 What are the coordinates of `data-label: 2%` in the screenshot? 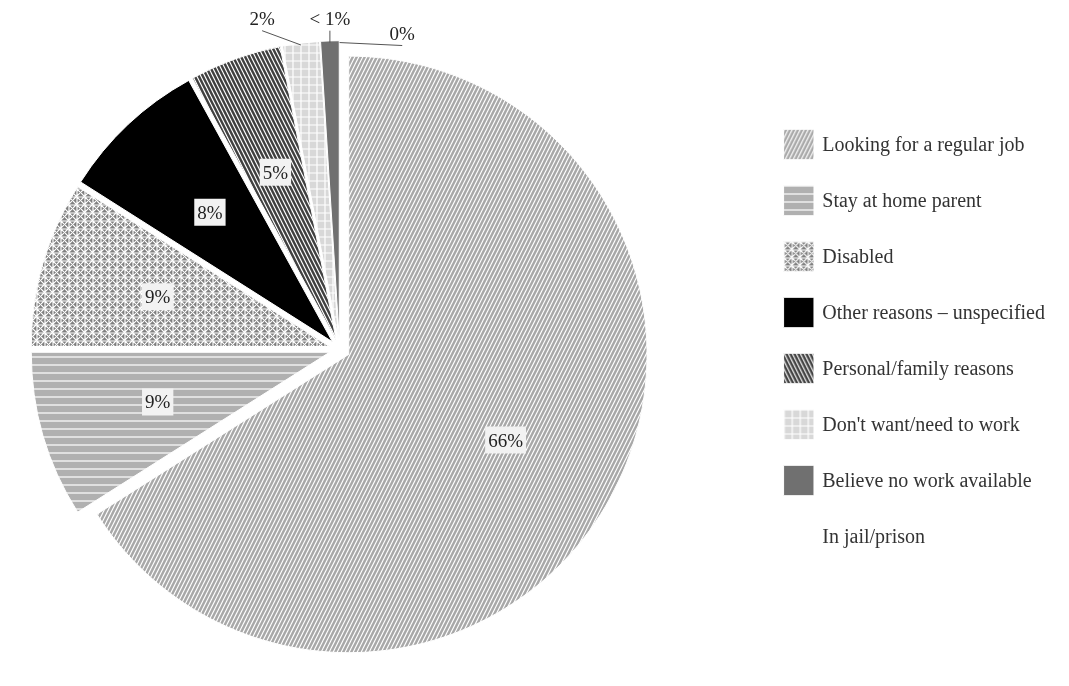 It's located at (262, 19).